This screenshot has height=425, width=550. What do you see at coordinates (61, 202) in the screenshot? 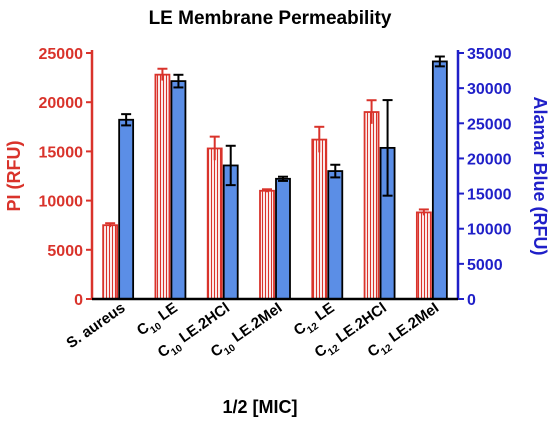
I see `left-tick-label: 10000` at bounding box center [61, 202].